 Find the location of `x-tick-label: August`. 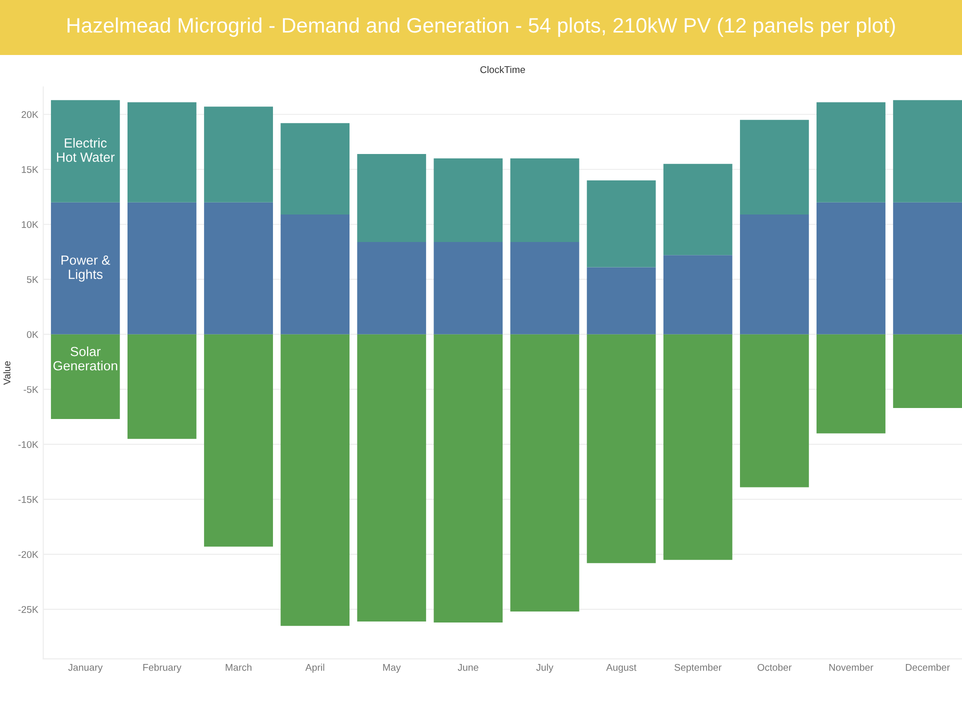

x-tick-label: August is located at coordinates (621, 668).